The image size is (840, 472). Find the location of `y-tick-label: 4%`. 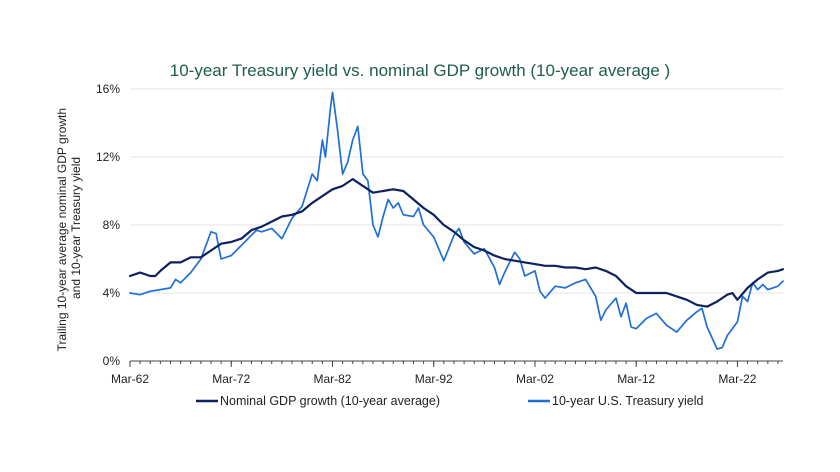

y-tick-label: 4% is located at coordinates (112, 293).